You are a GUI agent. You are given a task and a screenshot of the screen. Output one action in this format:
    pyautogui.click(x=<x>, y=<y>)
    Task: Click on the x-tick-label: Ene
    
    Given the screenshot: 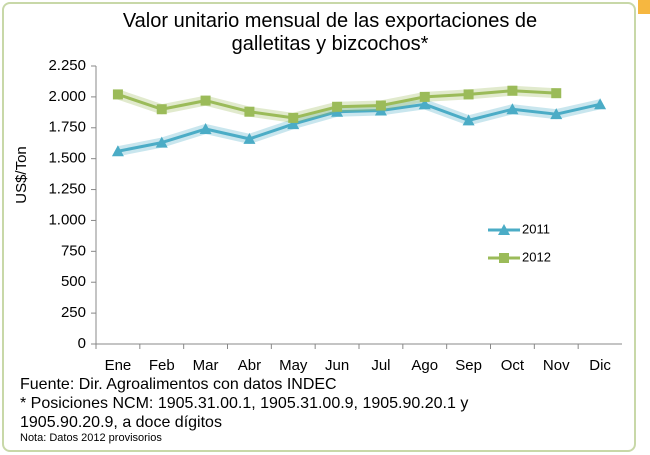 What is the action you would take?
    pyautogui.click(x=118, y=365)
    